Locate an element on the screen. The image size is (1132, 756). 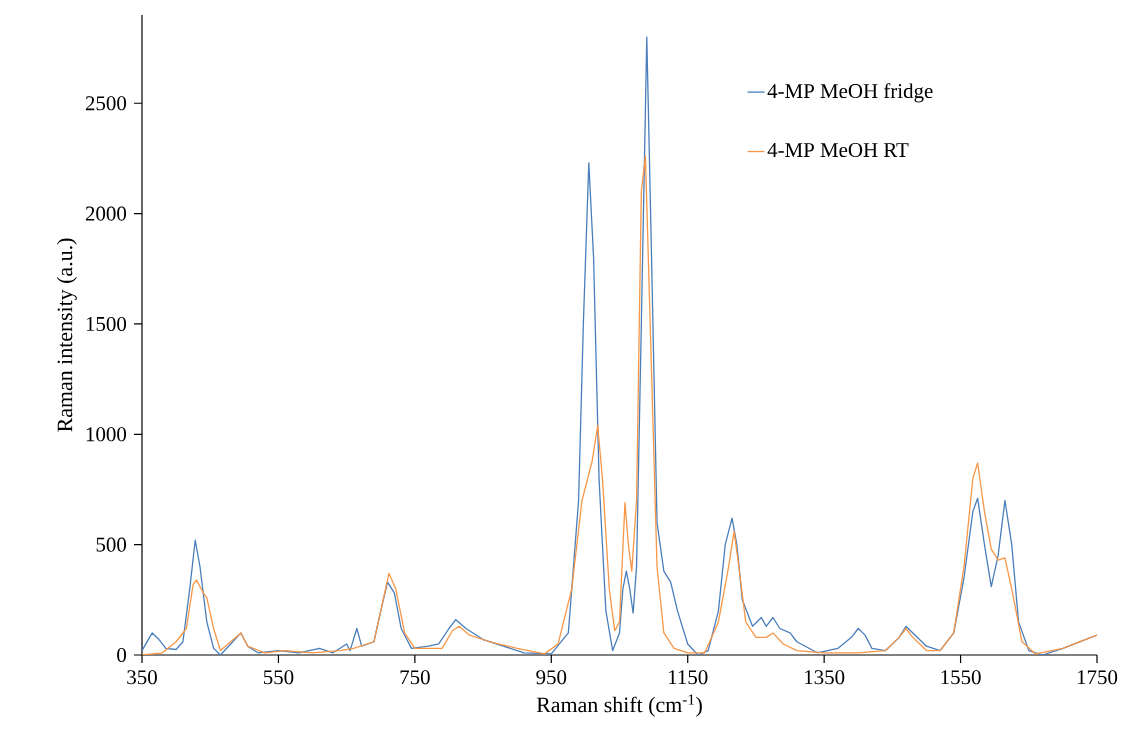
y-tick-label: 500 is located at coordinates (111, 544).